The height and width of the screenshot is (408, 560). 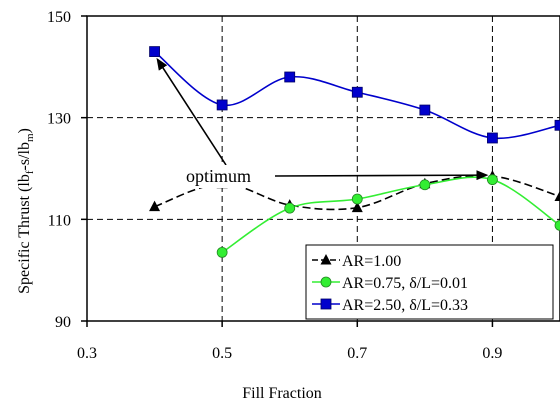 I want to click on legend-box, so click(x=429, y=282).